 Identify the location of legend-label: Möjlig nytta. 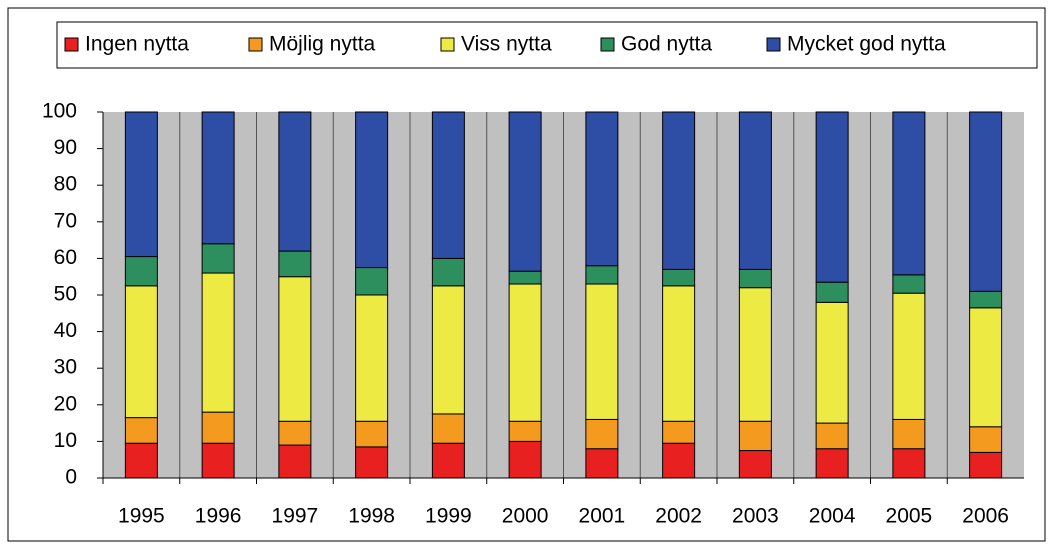
(322, 44).